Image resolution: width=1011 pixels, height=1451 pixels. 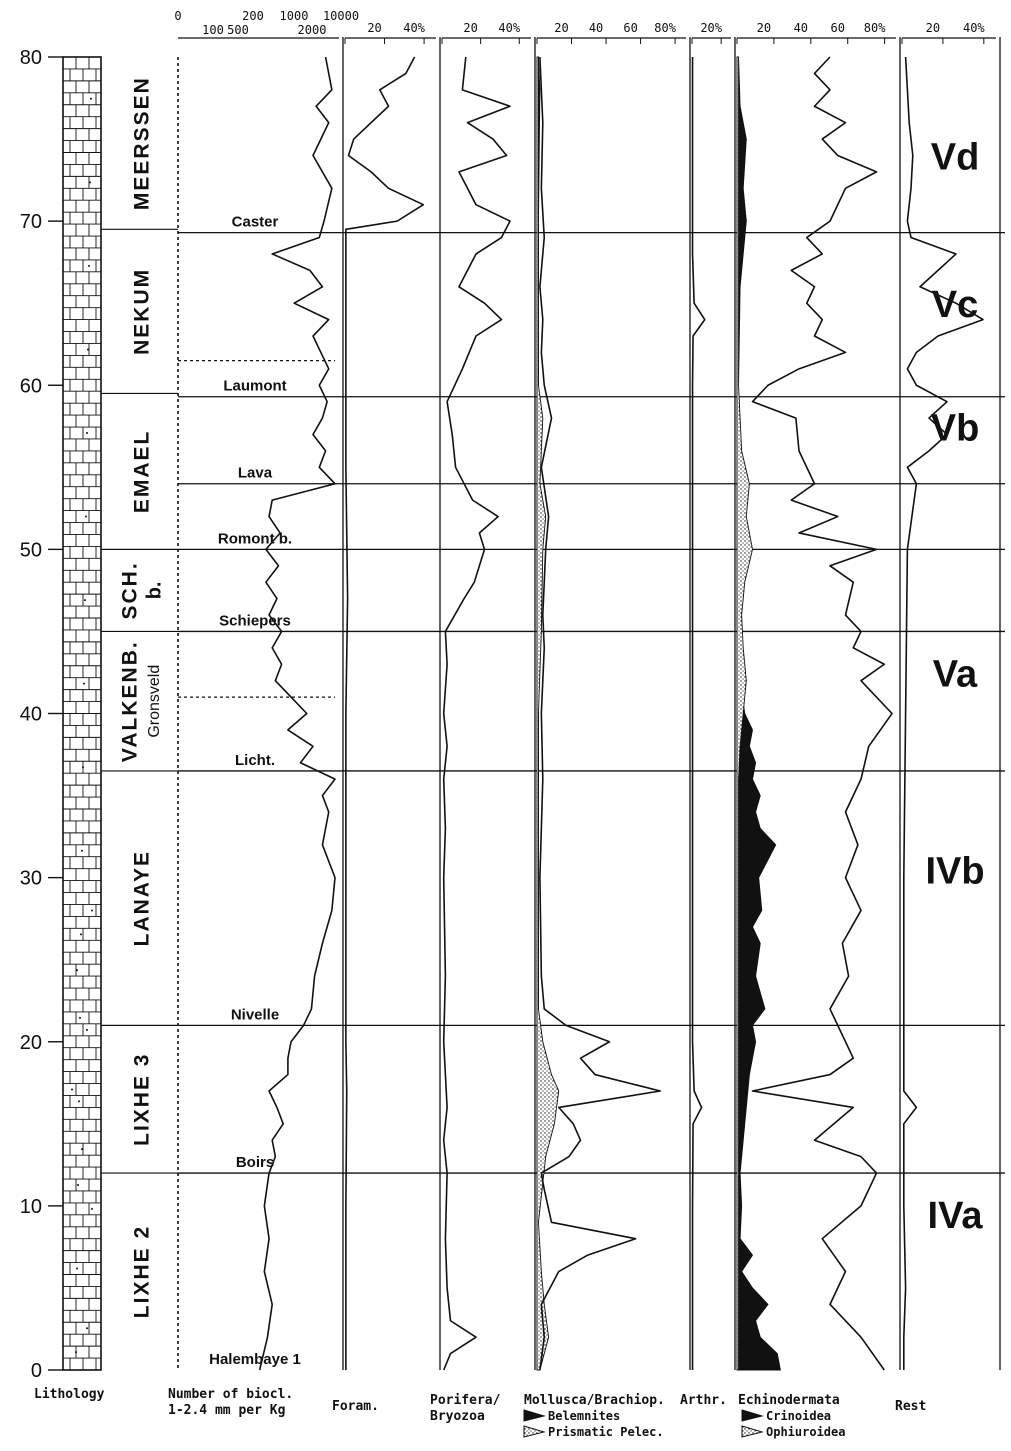 I want to click on zone-label: IVa, so click(x=956, y=1216).